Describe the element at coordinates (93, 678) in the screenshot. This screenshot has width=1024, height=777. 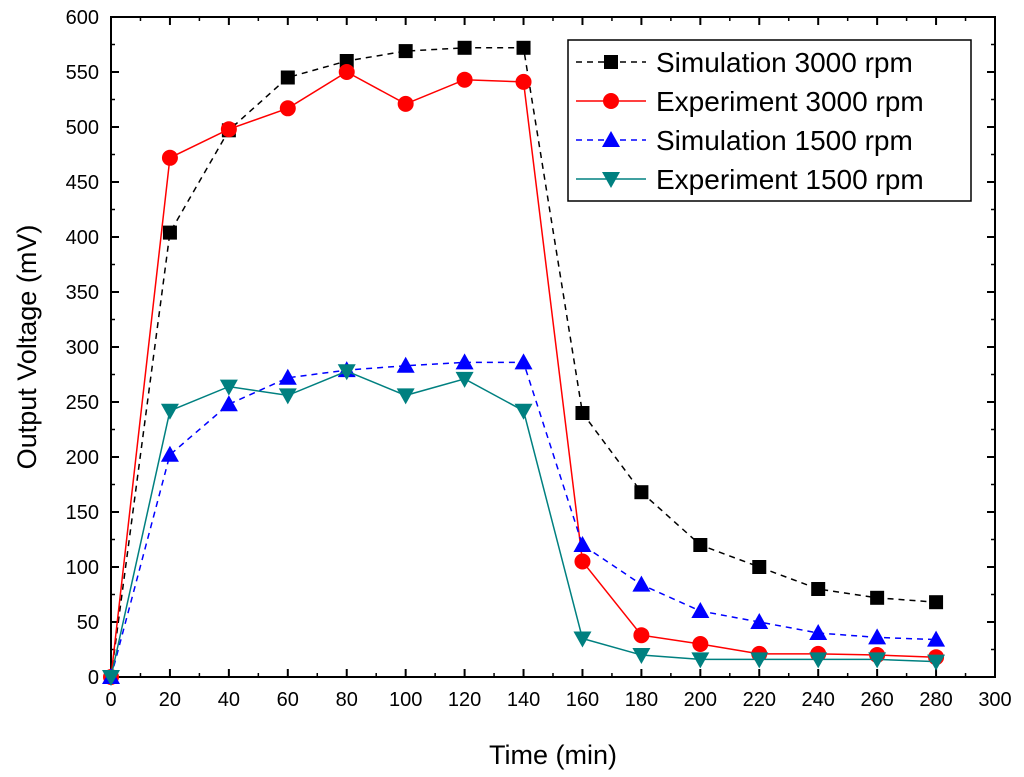
I see `y-tick-label: 0` at that location.